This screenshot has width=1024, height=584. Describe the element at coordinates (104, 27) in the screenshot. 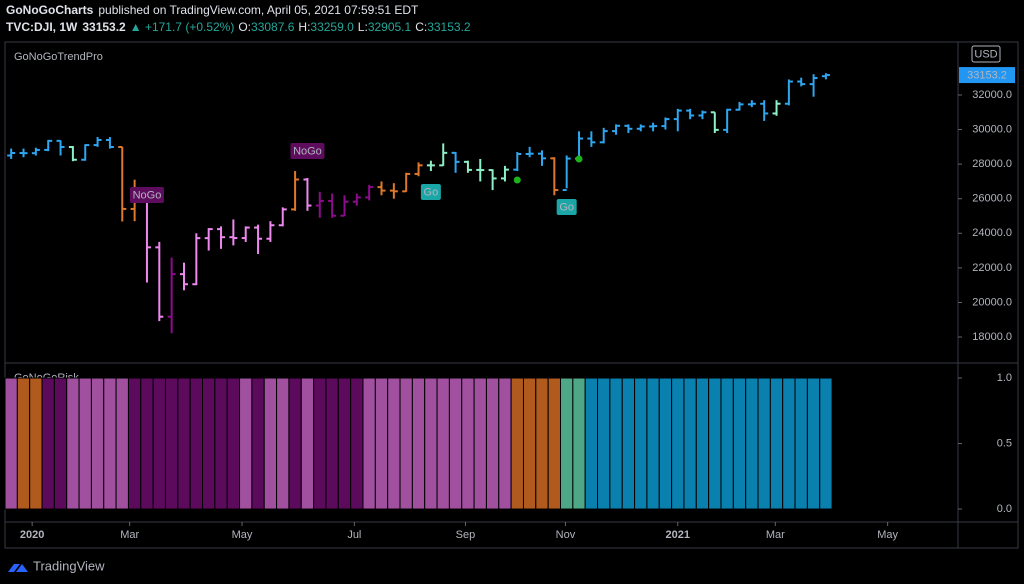

I see `price: 33153.2` at that location.